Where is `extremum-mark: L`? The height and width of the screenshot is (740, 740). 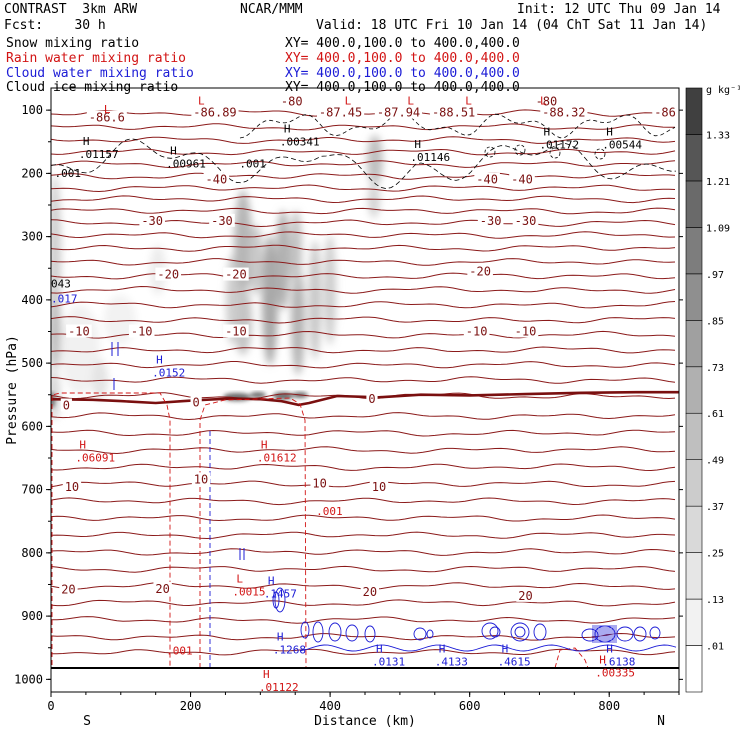
extremum-mark: L is located at coordinates (201, 101).